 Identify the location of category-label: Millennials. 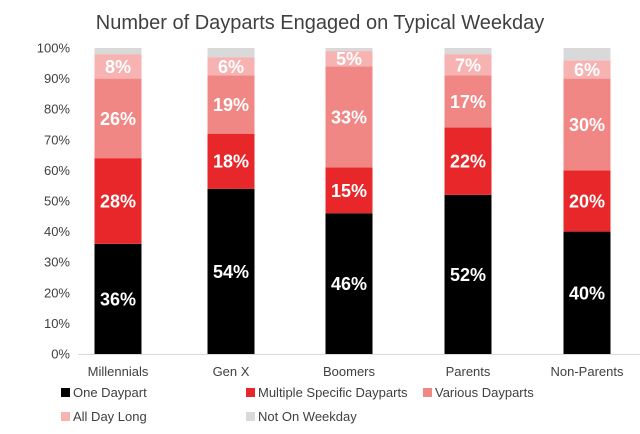
(118, 371).